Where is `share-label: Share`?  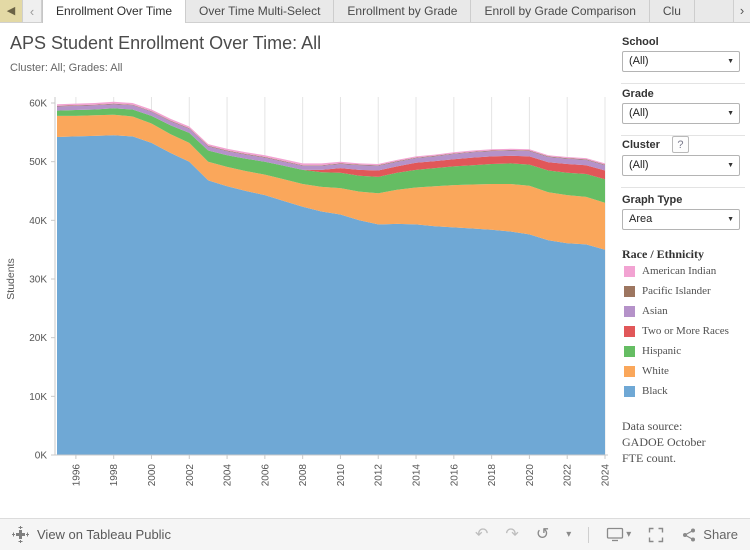 share-label: Share is located at coordinates (720, 534).